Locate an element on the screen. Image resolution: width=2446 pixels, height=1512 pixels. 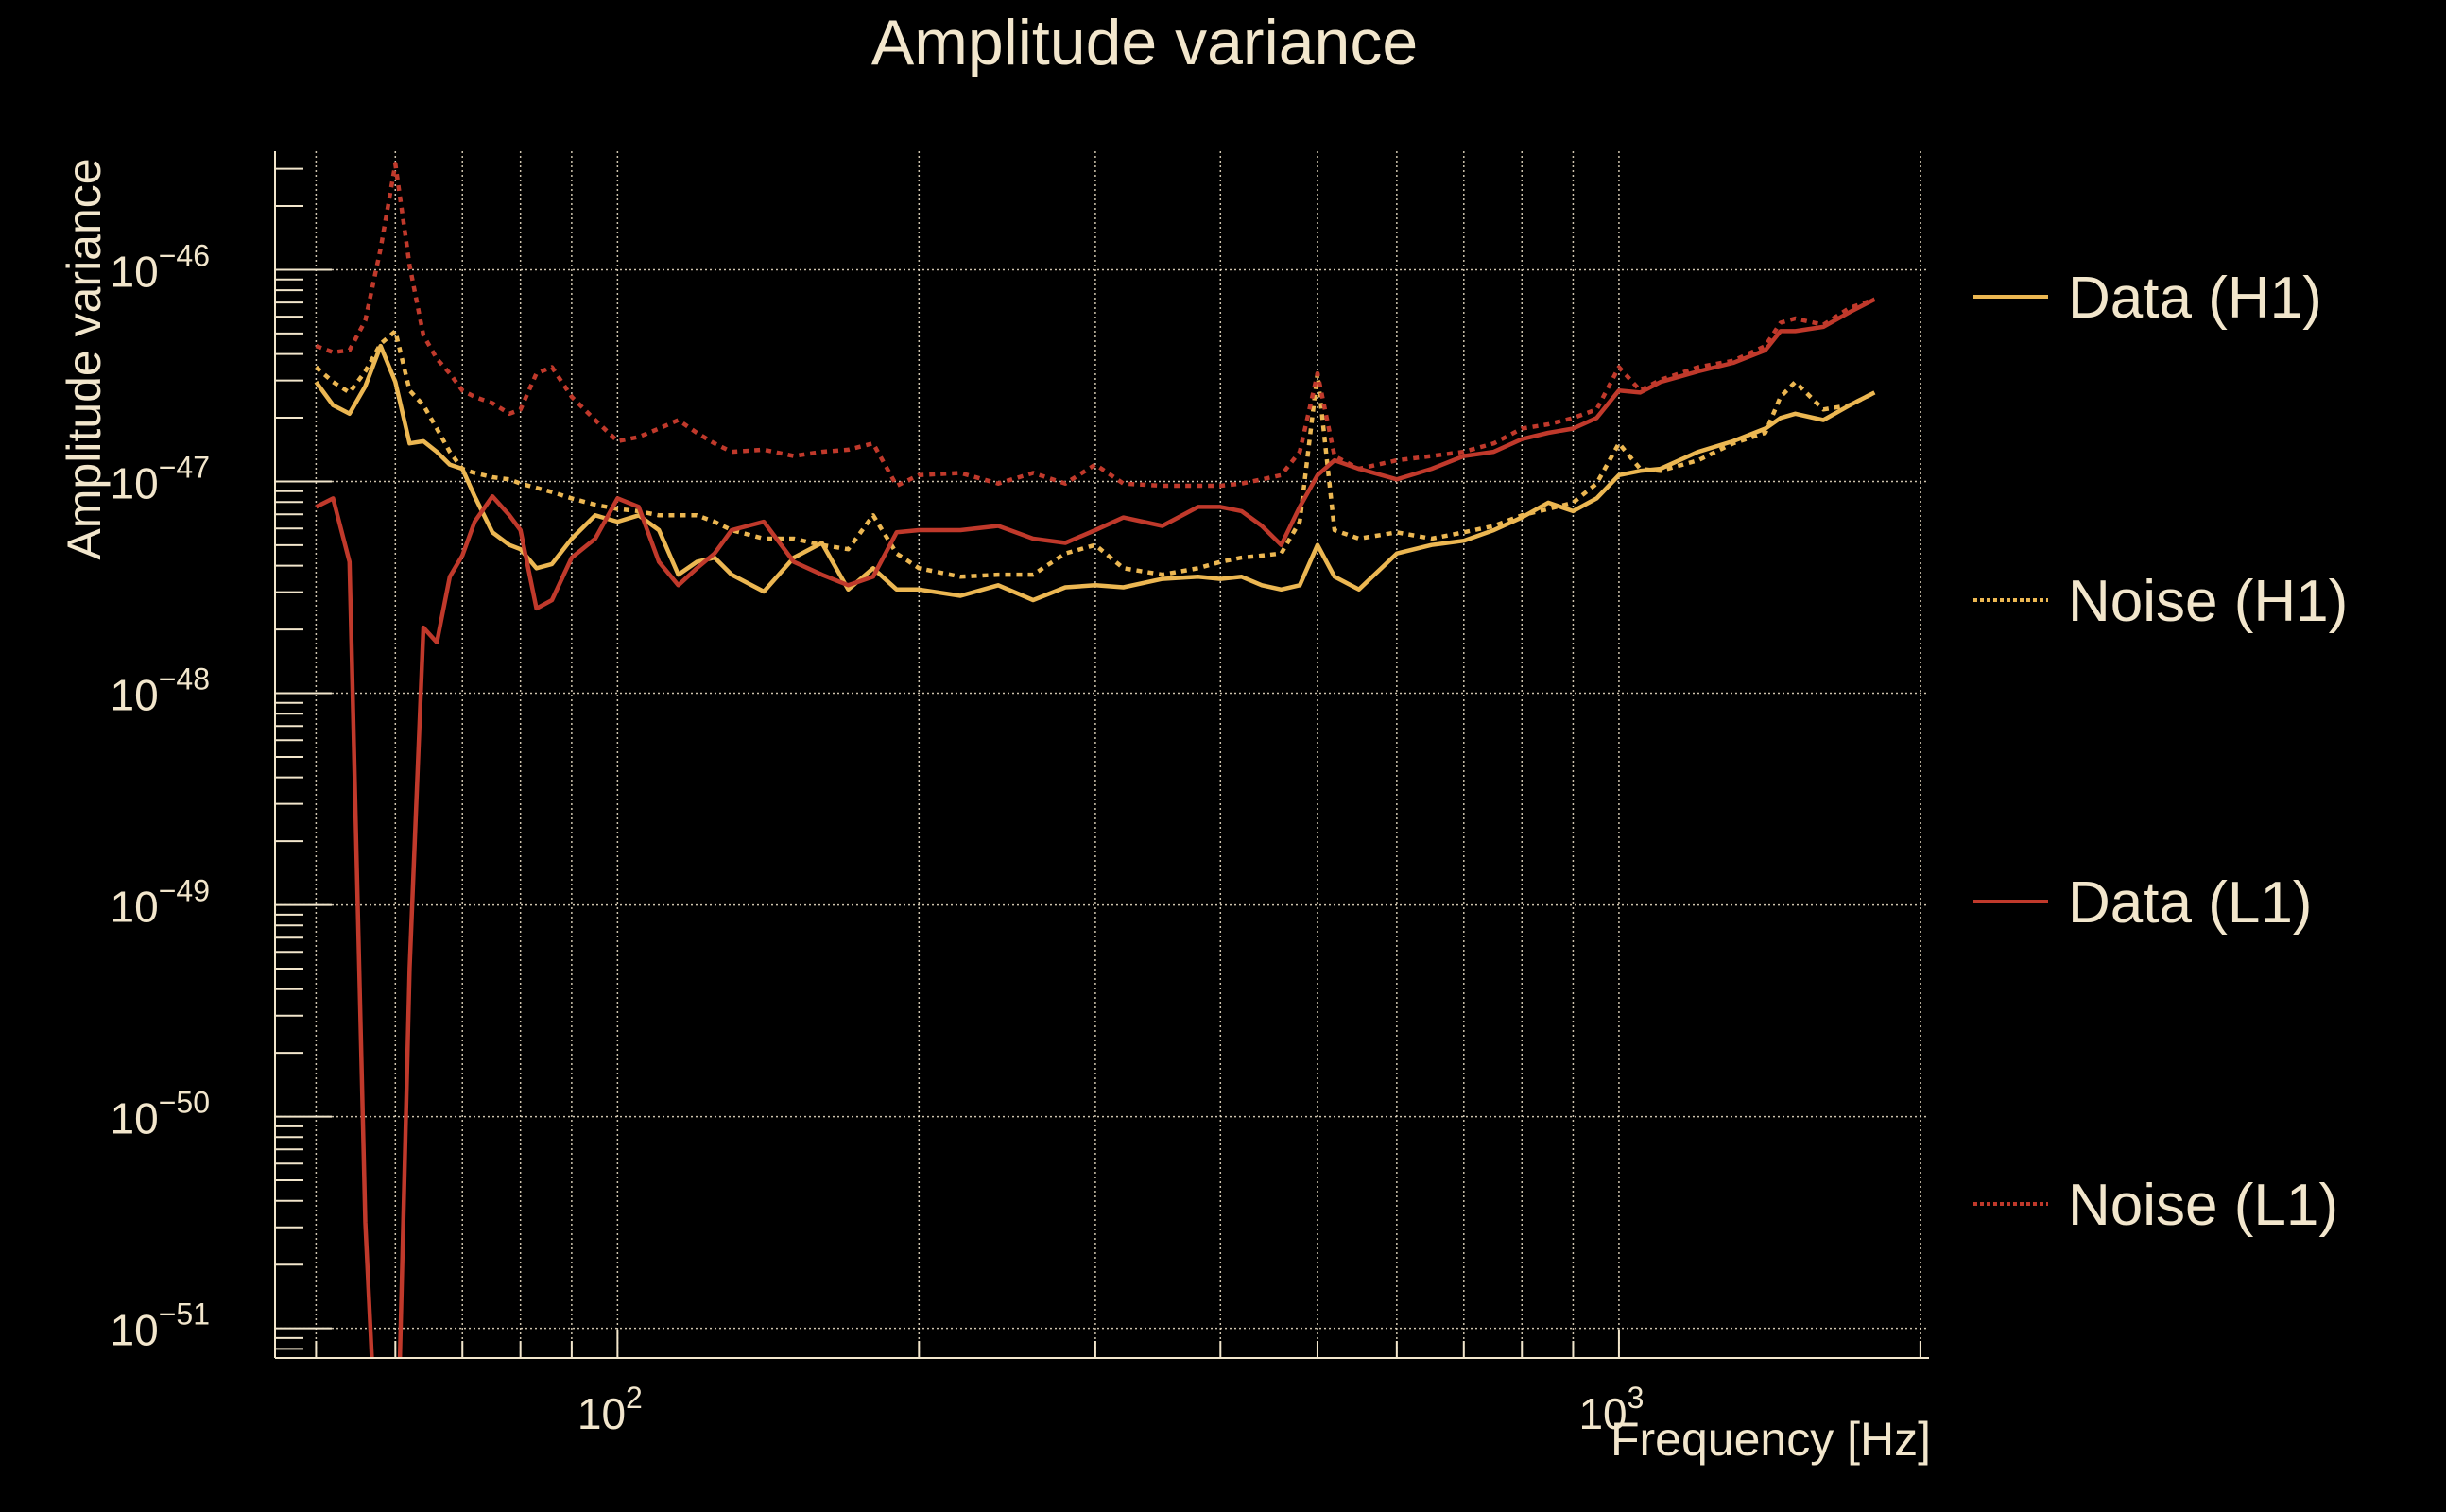
legend: Data (H1) Noise (H1) Data (L1) Noise (L1) is located at coordinates (2160, 752).